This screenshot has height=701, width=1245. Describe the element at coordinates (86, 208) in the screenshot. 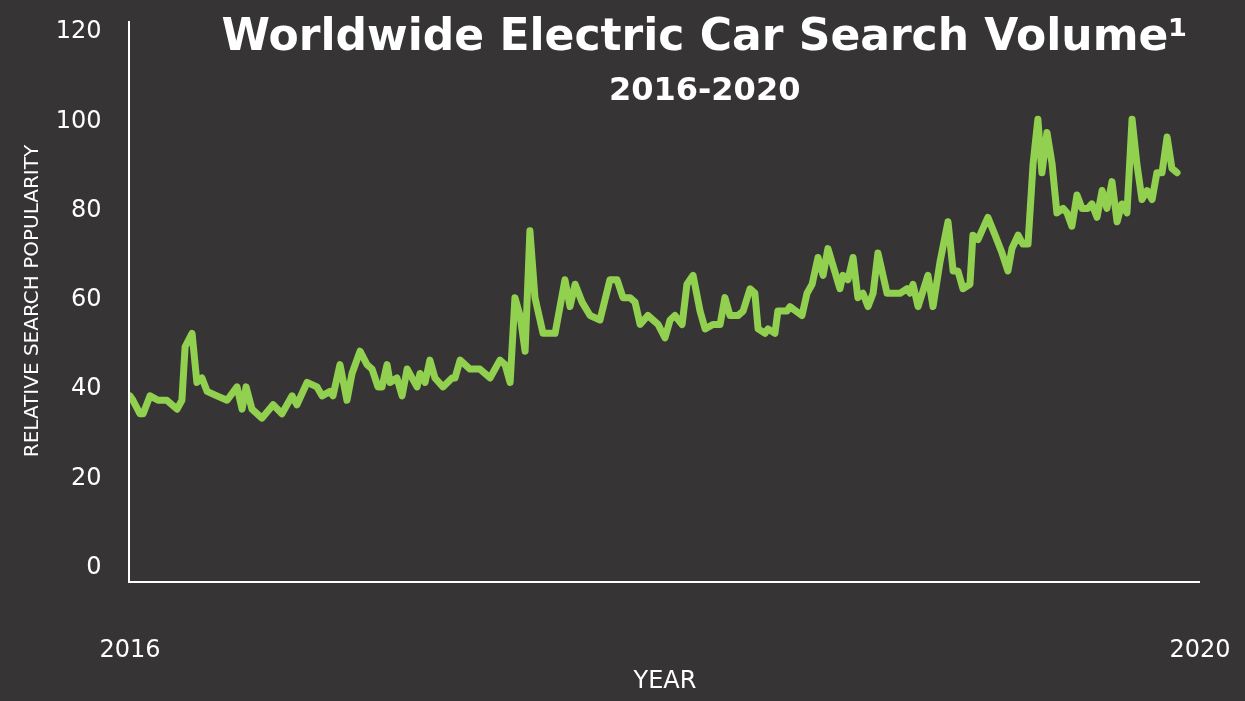

I see `y-tick-label: 80` at that location.